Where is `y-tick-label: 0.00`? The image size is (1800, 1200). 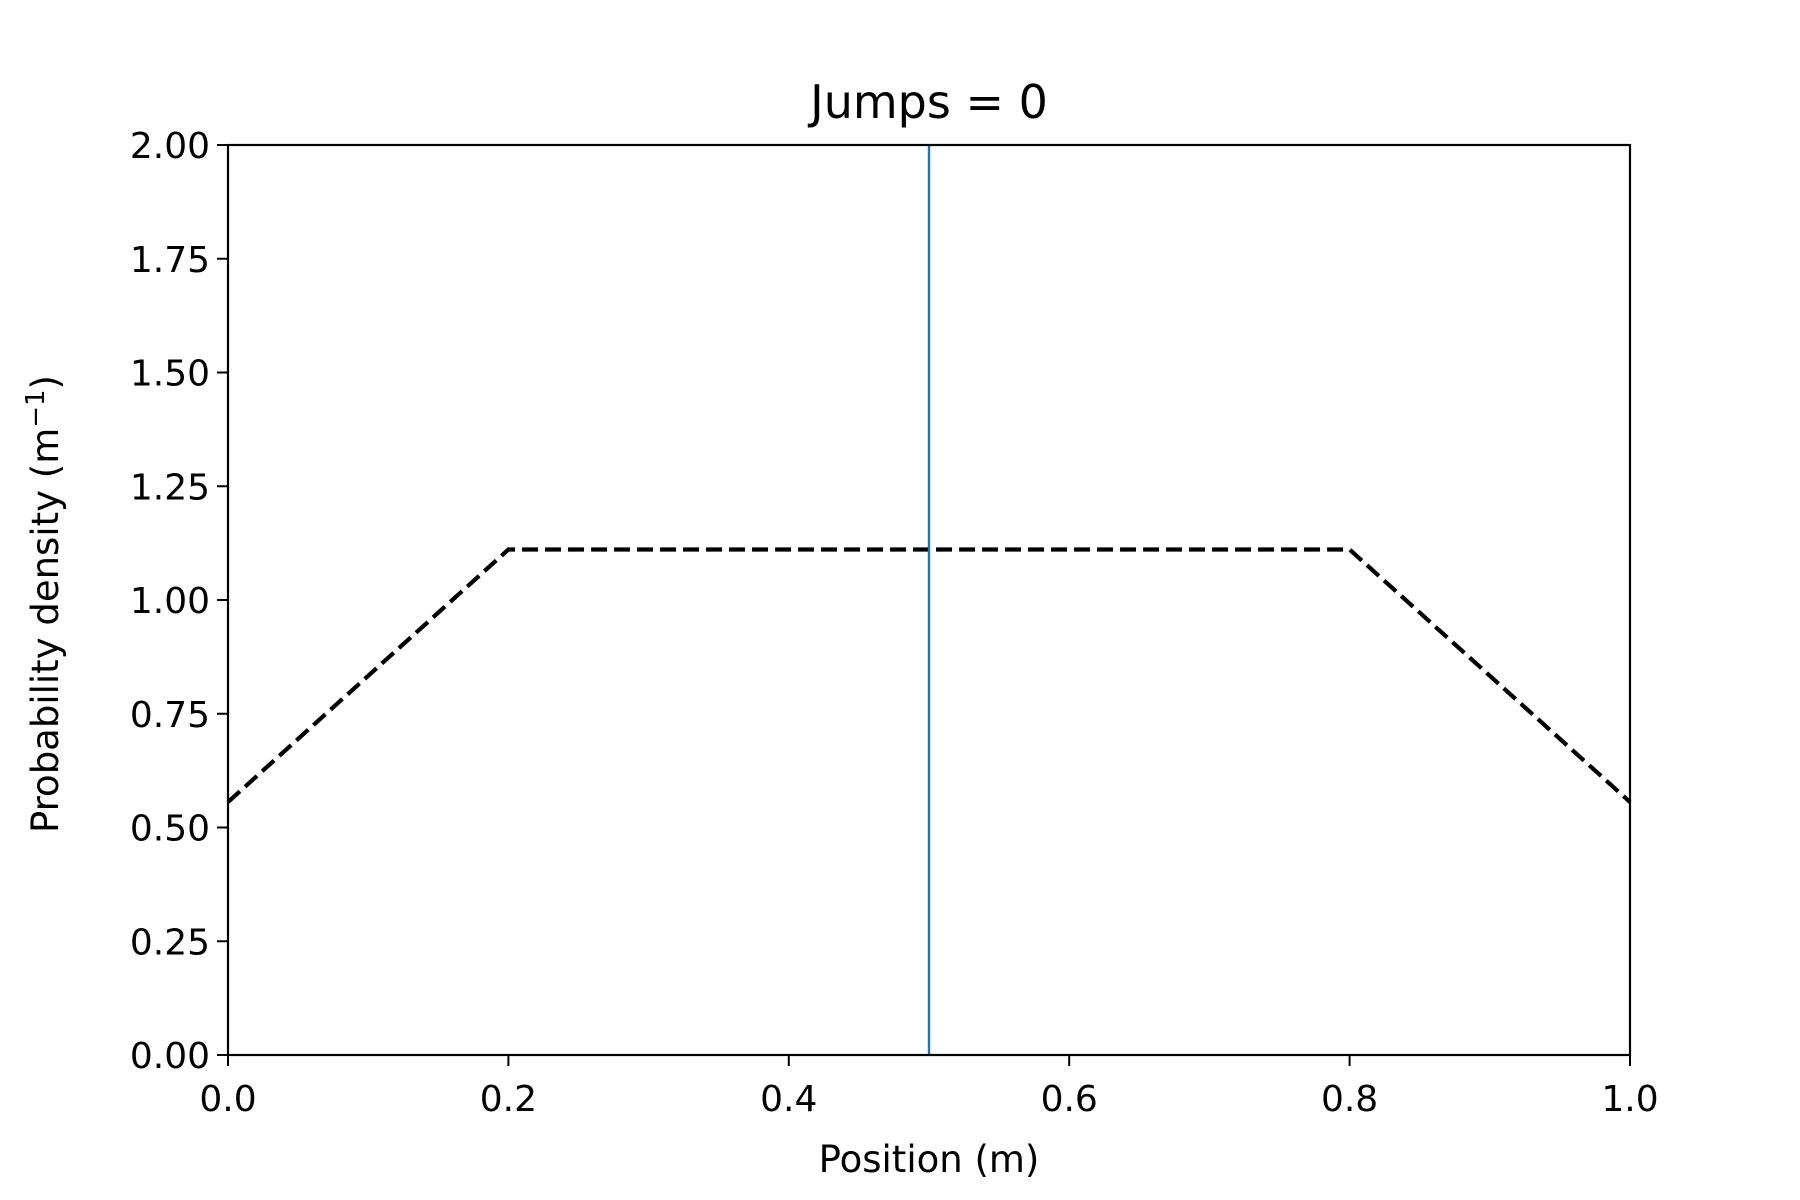 y-tick-label: 0.00 is located at coordinates (170, 1056).